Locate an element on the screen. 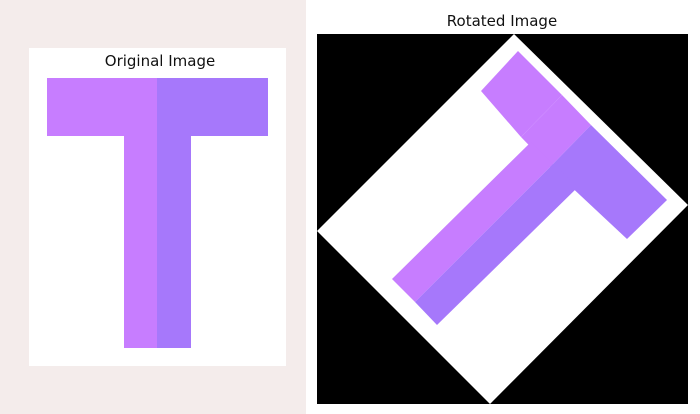 Image resolution: width=700 pixels, height=414 pixels. rotated-t-crossbar-light is located at coordinates (521, 94).